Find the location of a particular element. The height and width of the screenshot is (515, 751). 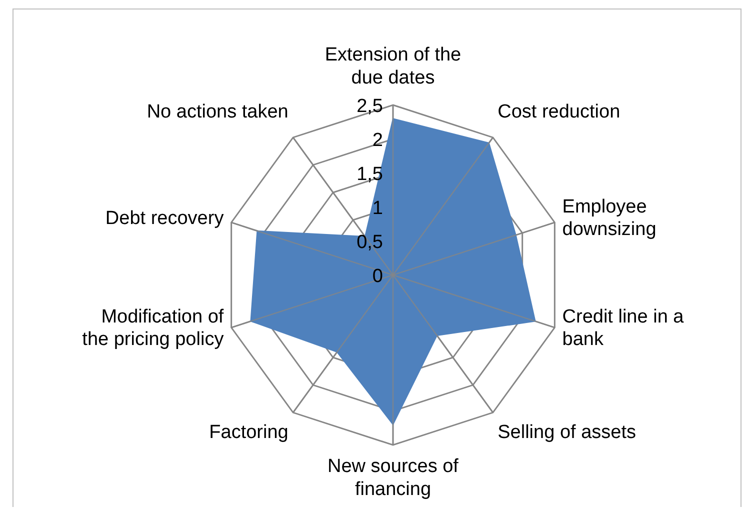

spoke-label: Extension of the due dates is located at coordinates (393, 66).